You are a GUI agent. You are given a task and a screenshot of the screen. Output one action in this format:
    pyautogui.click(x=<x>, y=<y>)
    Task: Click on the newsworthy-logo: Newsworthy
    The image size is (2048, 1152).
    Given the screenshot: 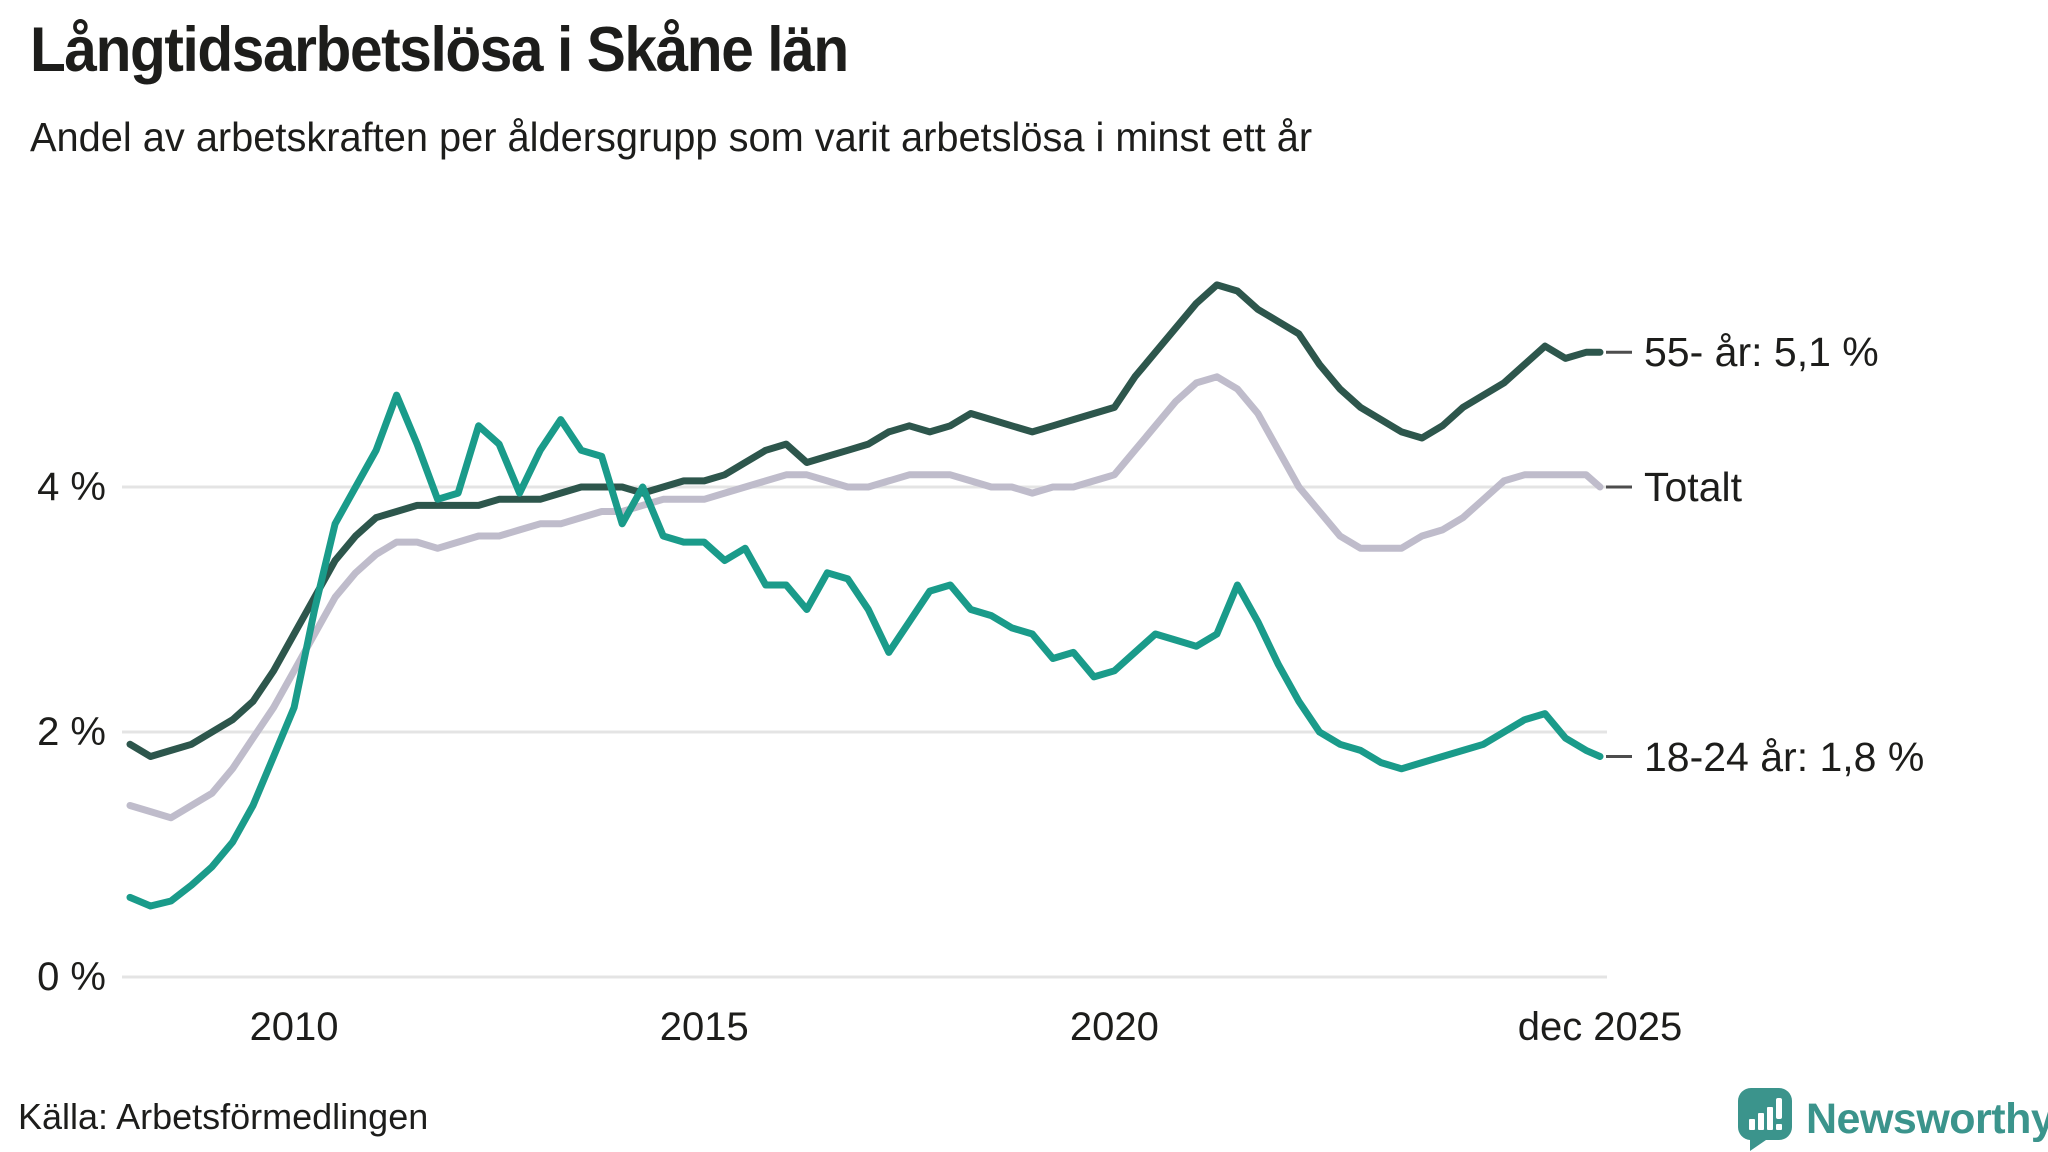 What is the action you would take?
    pyautogui.click(x=1892, y=1119)
    